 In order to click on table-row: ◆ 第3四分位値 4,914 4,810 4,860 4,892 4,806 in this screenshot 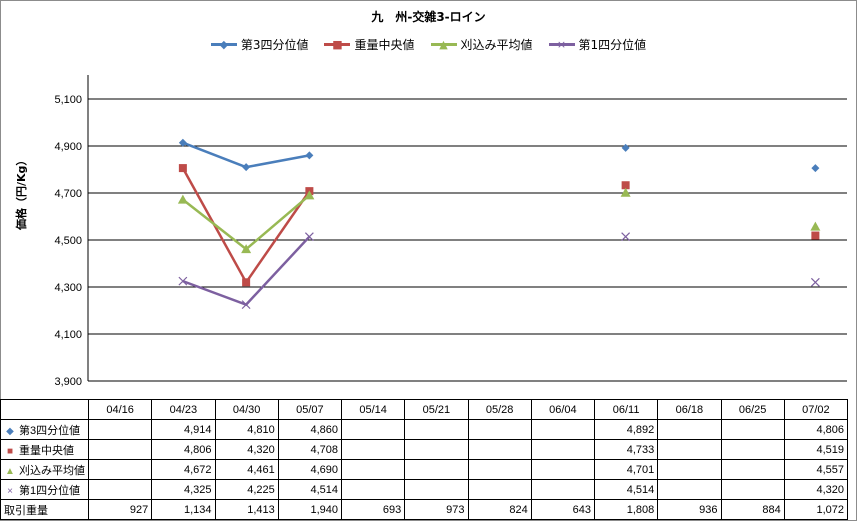, I will do `click(424, 429)`.